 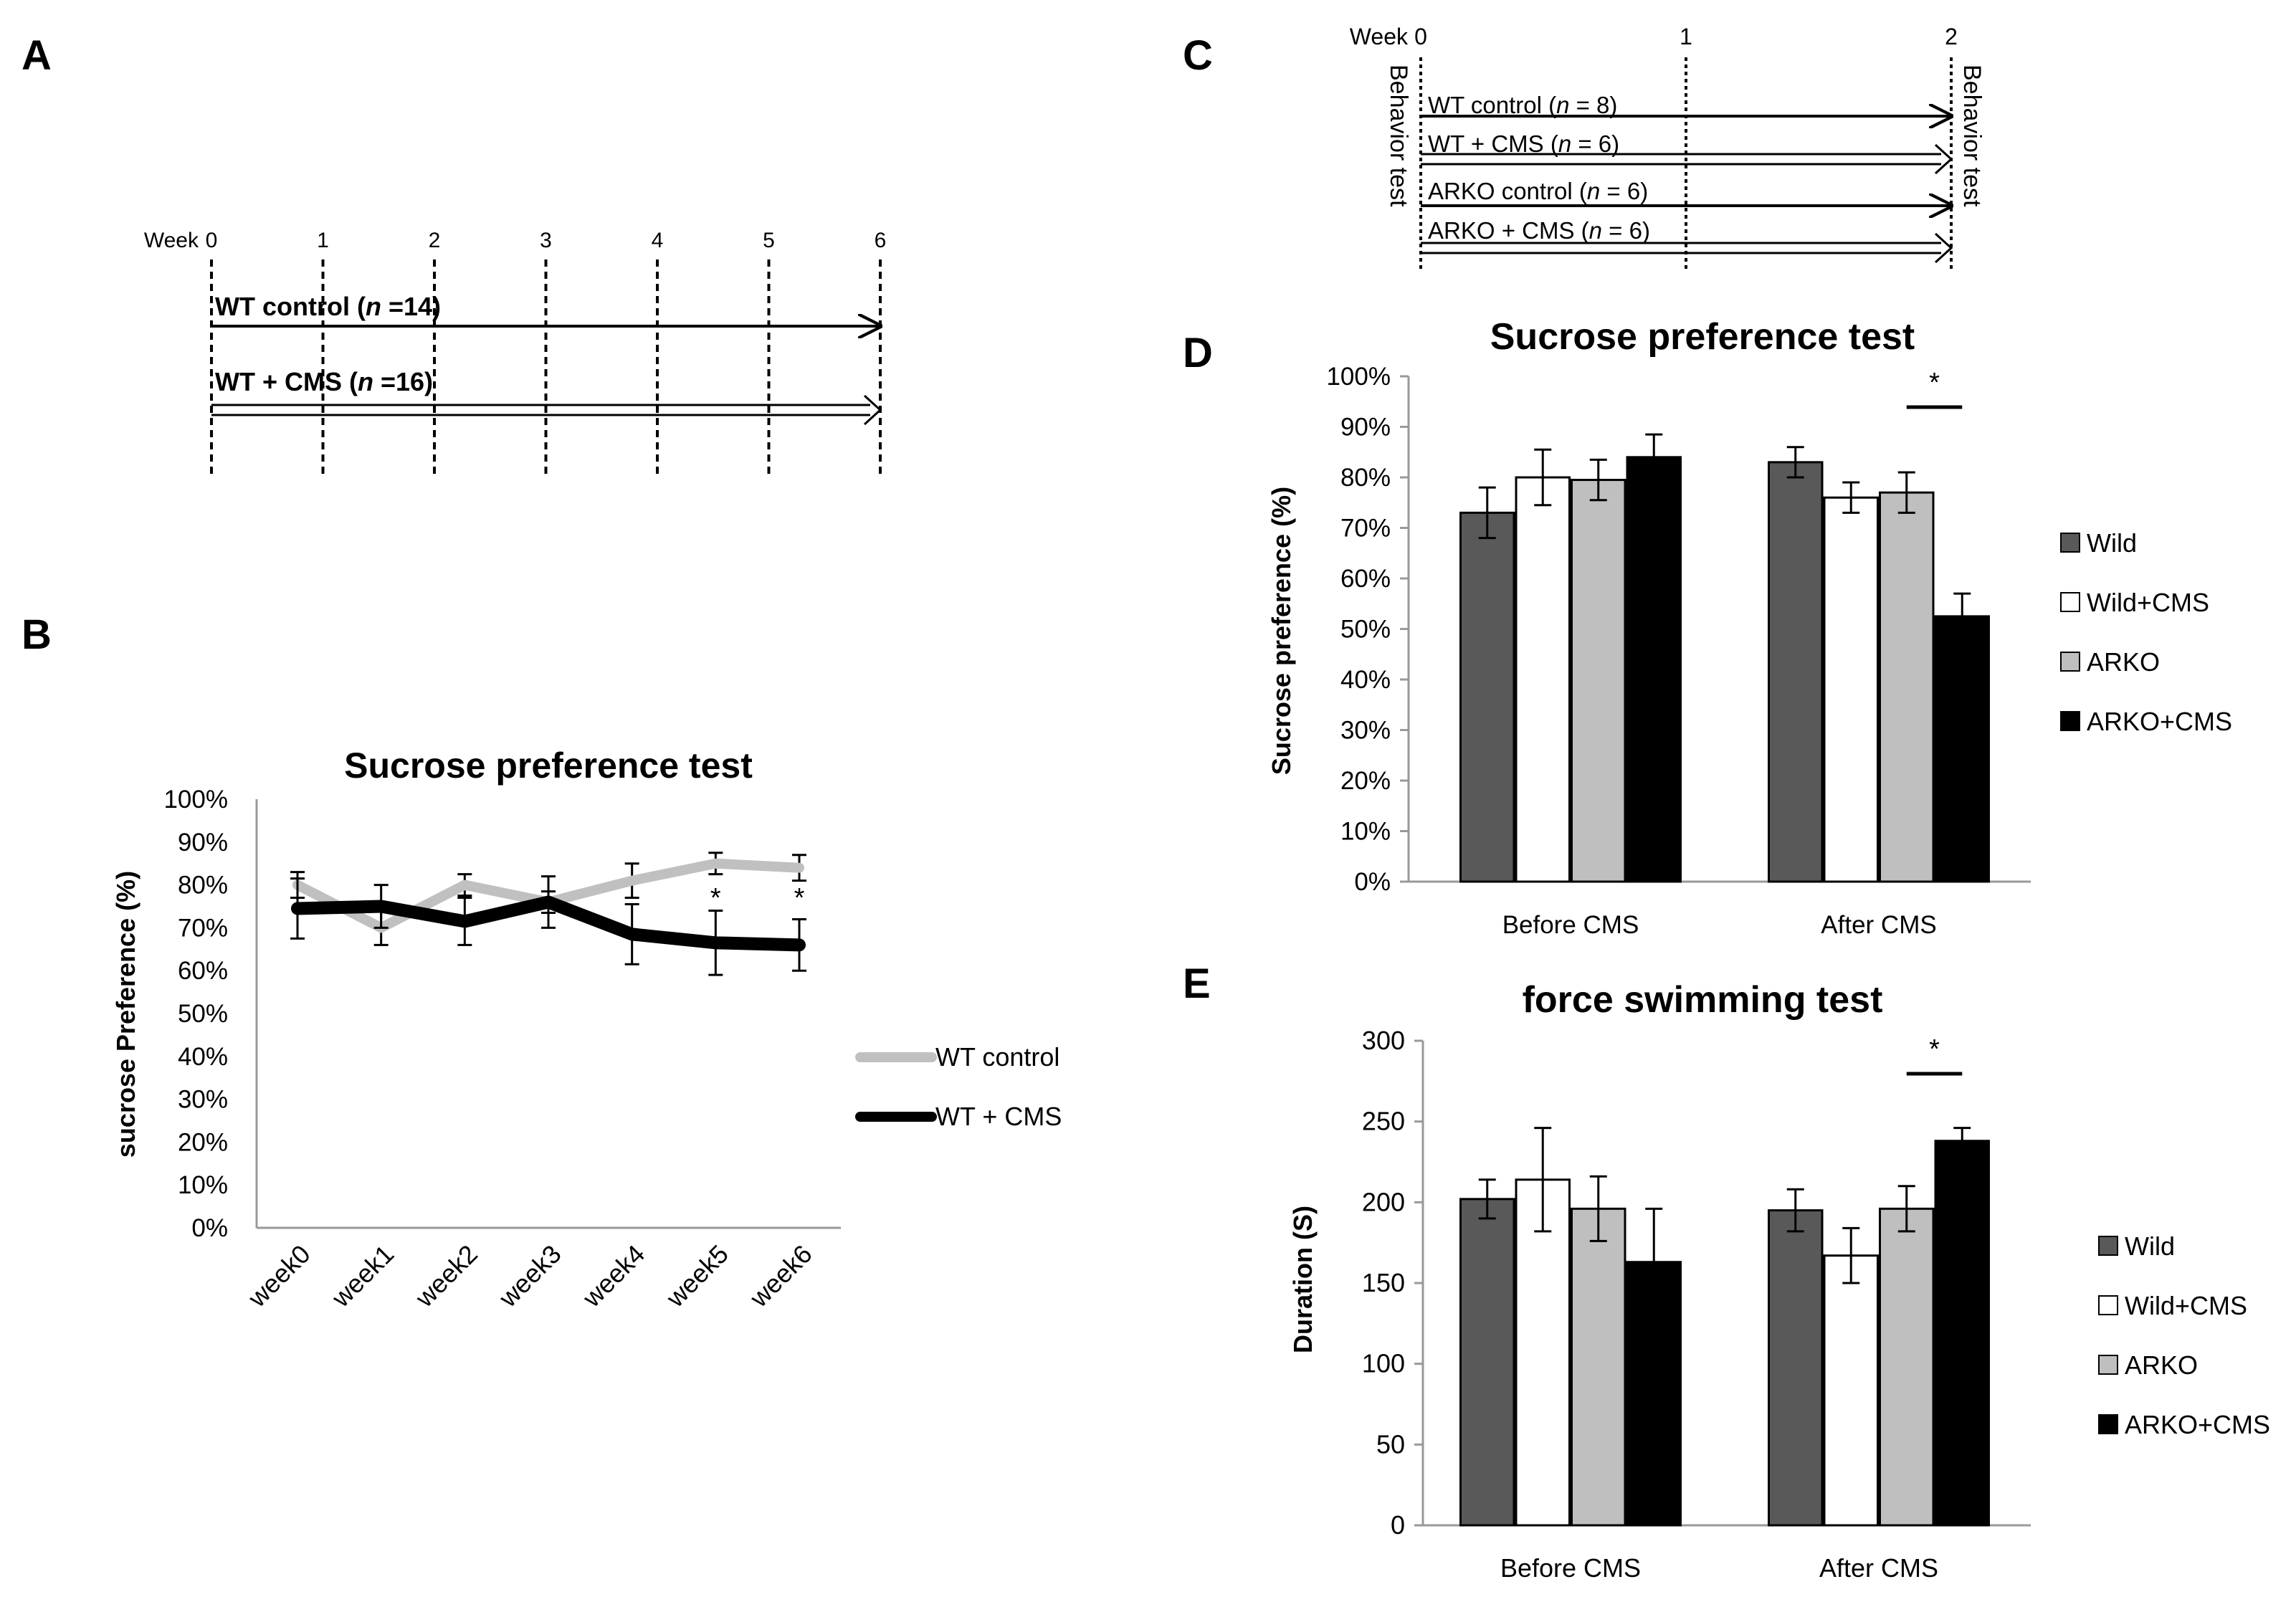 What do you see at coordinates (1197, 983) in the screenshot?
I see `panel-letter-e: E` at bounding box center [1197, 983].